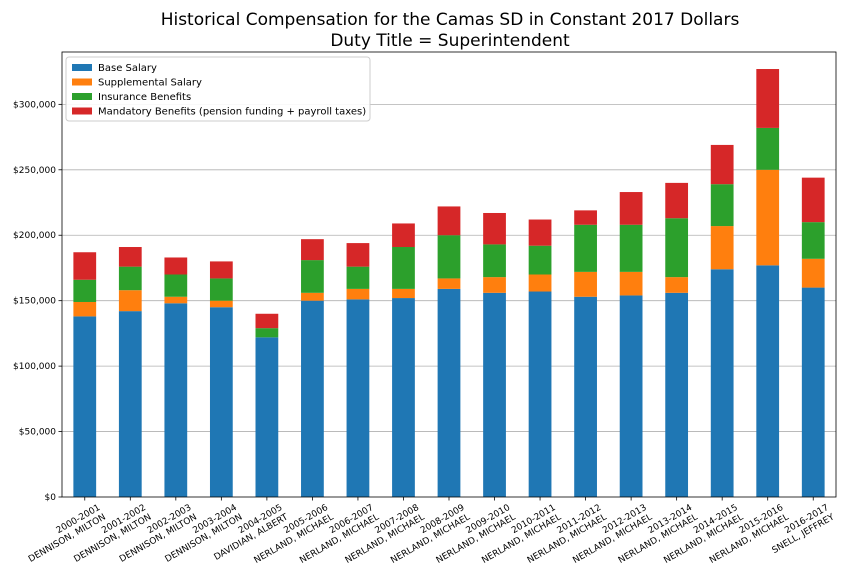 The width and height of the screenshot is (864, 576). I want to click on y-tick-label: $100,000, so click(34, 367).